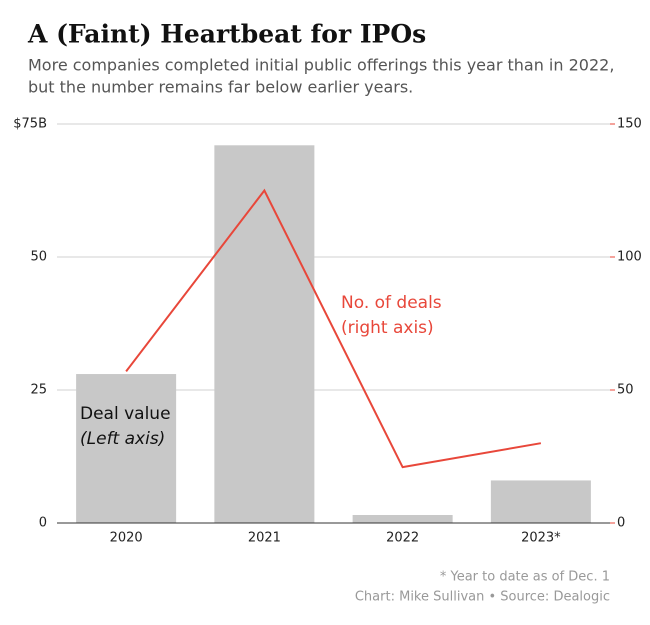 This screenshot has width=650, height=625. What do you see at coordinates (625, 390) in the screenshot?
I see `y2-tick-label: 50` at bounding box center [625, 390].